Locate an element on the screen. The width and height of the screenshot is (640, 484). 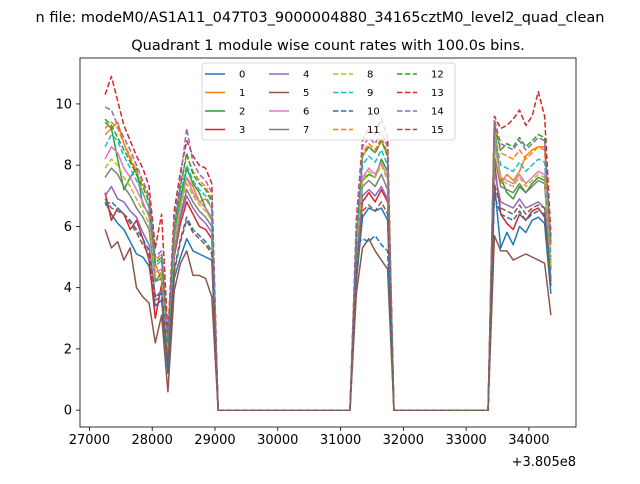
y-tick-label: 0 is located at coordinates (68, 411).